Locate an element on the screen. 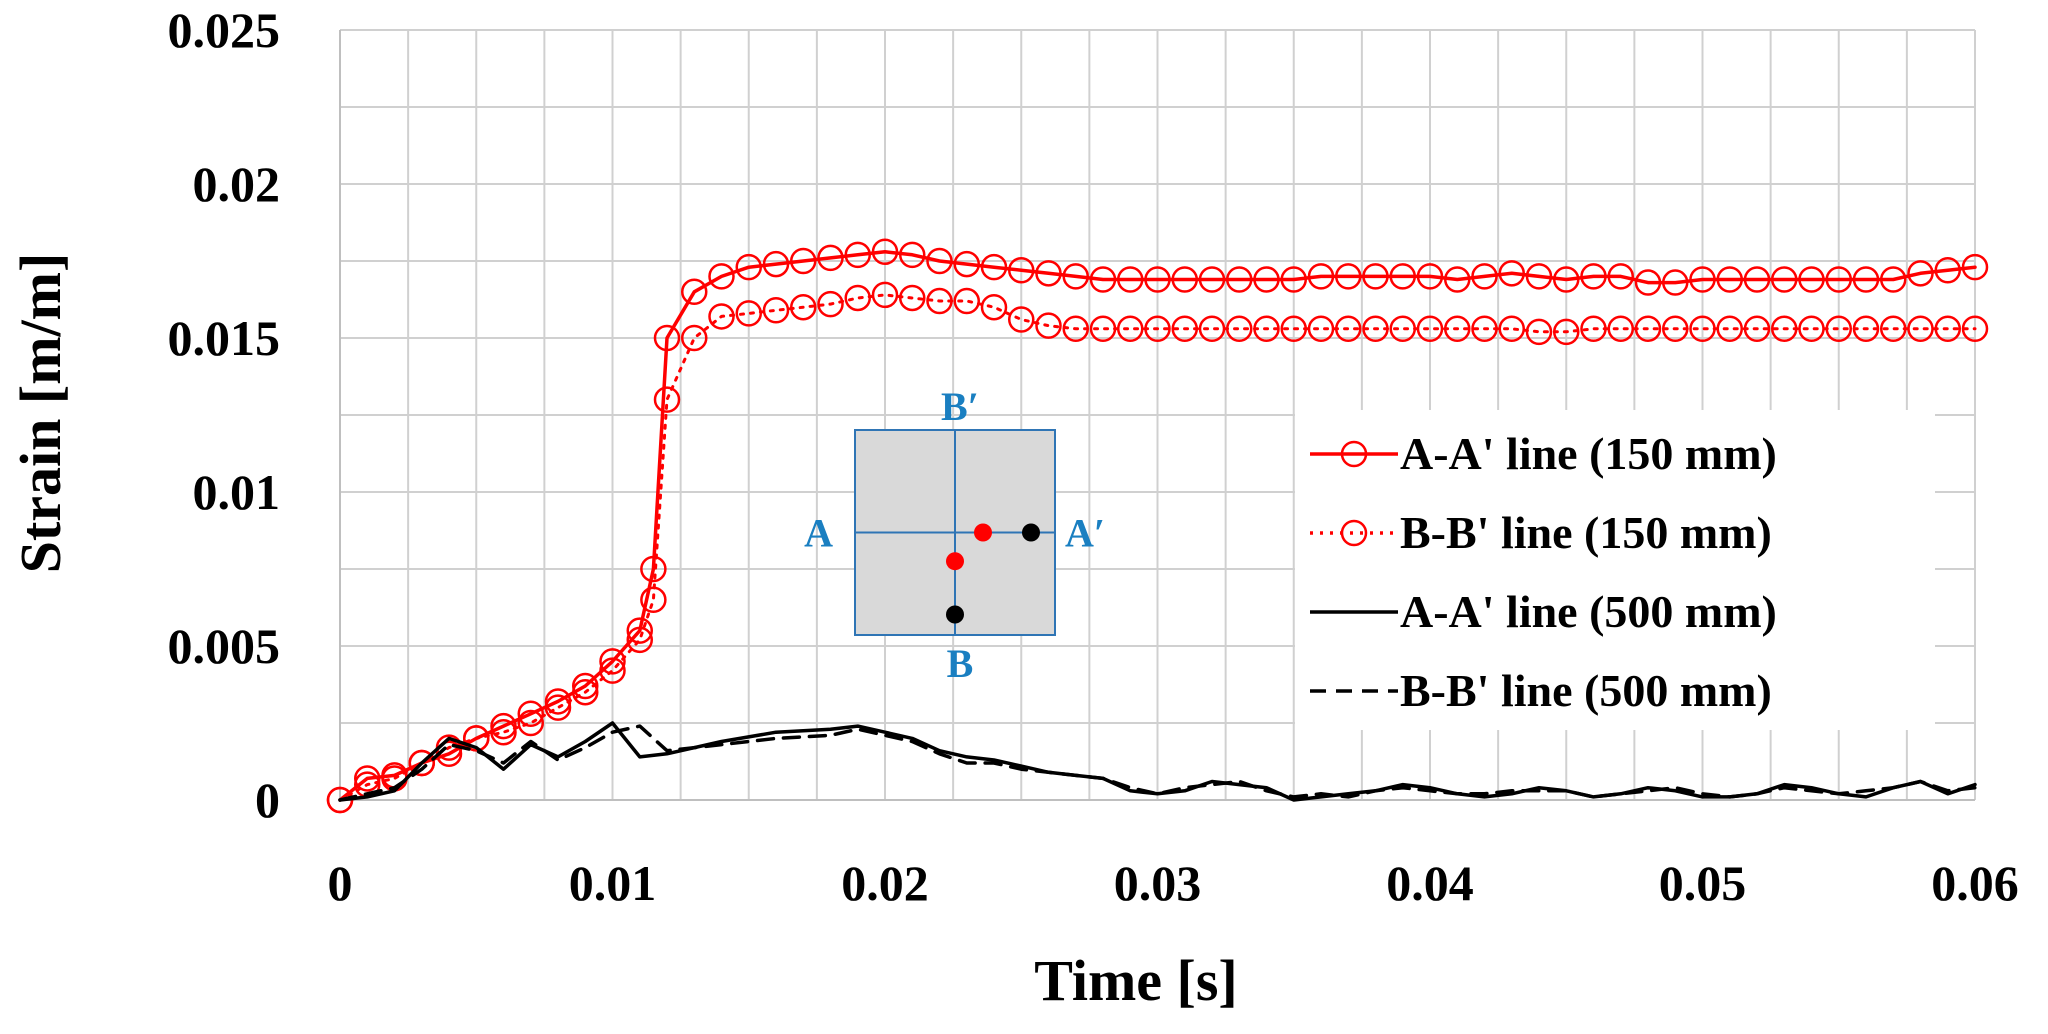 This screenshot has height=1034, width=2048. x-tick-label: 0.04 is located at coordinates (1430, 883).